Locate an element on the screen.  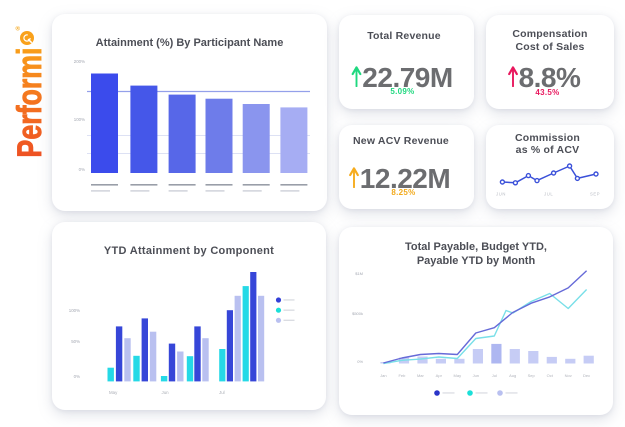
svg-text: Oct is located at coordinates (550, 375).